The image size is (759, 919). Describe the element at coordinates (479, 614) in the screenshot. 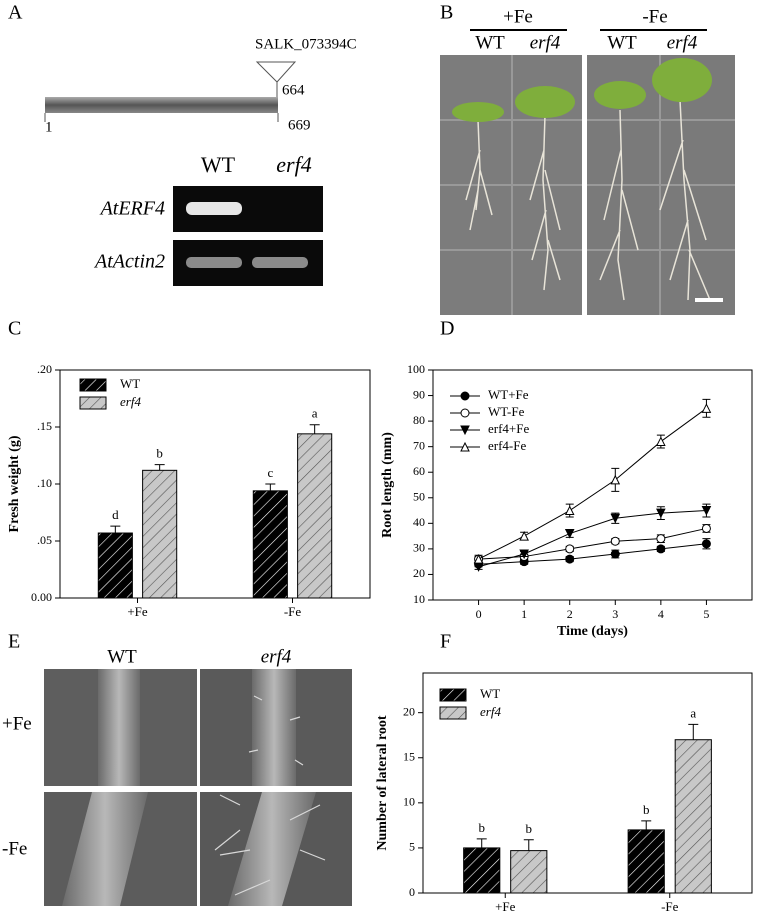

I see `x-tick-label: 0` at that location.